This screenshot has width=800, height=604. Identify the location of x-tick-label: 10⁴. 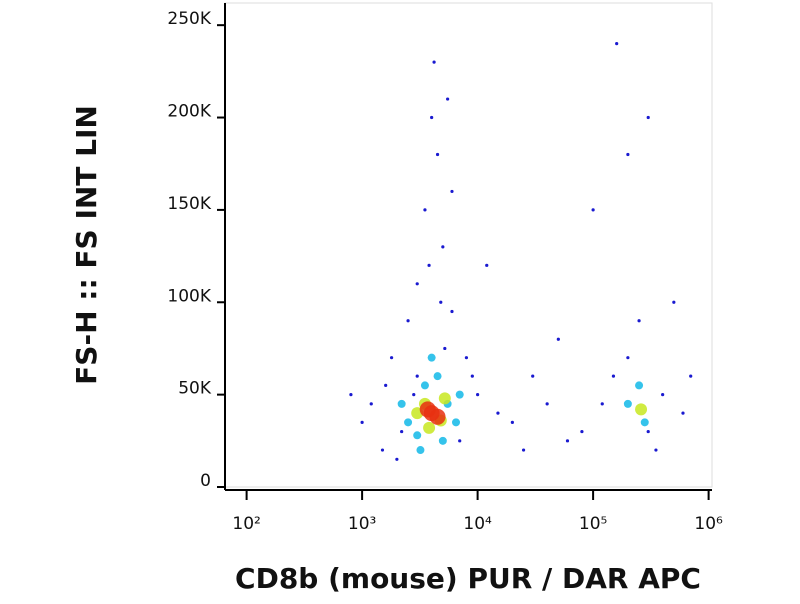
(477, 524).